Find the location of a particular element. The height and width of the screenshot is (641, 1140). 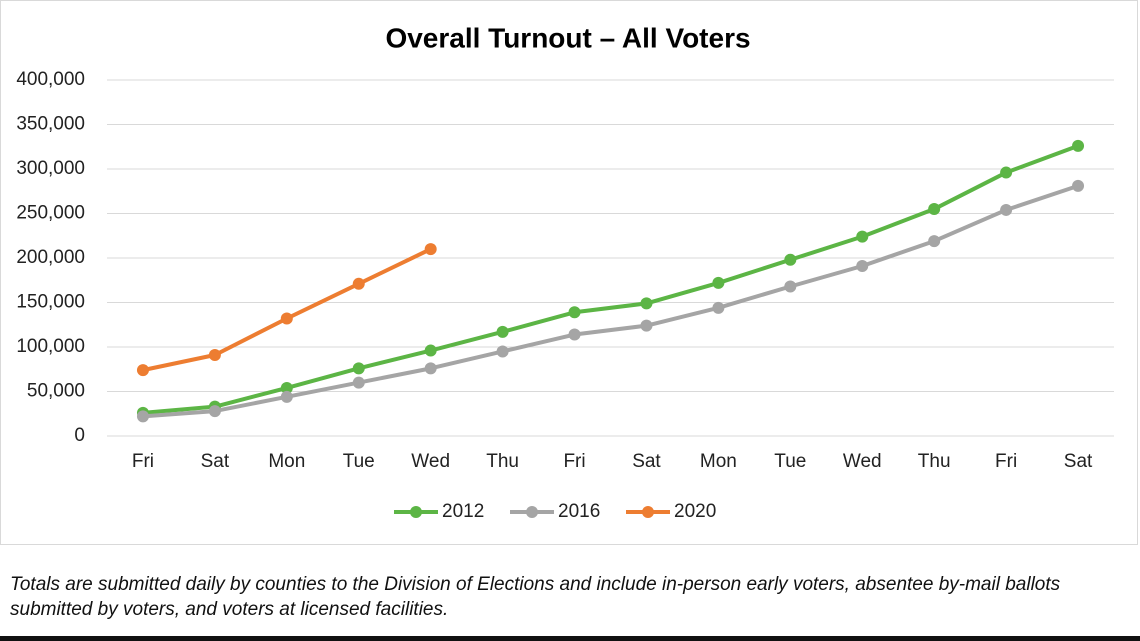

y-tick-label: 50,000 is located at coordinates (56, 391).